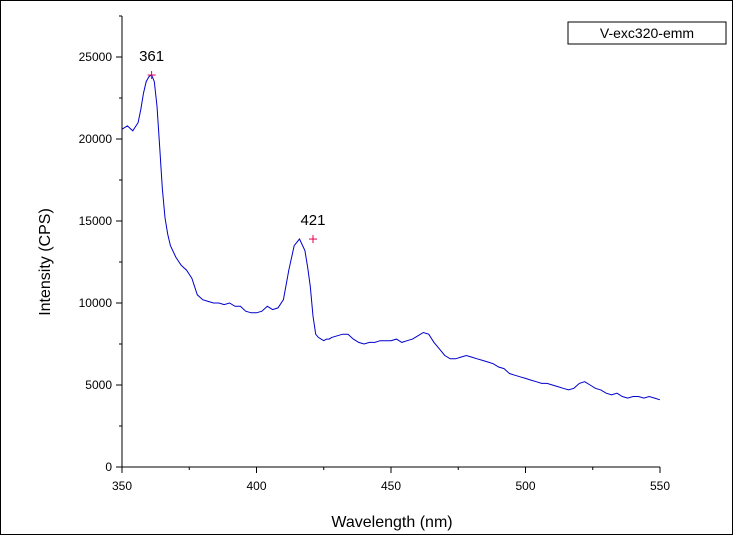 The image size is (733, 535). I want to click on peak-label: 421, so click(312, 220).